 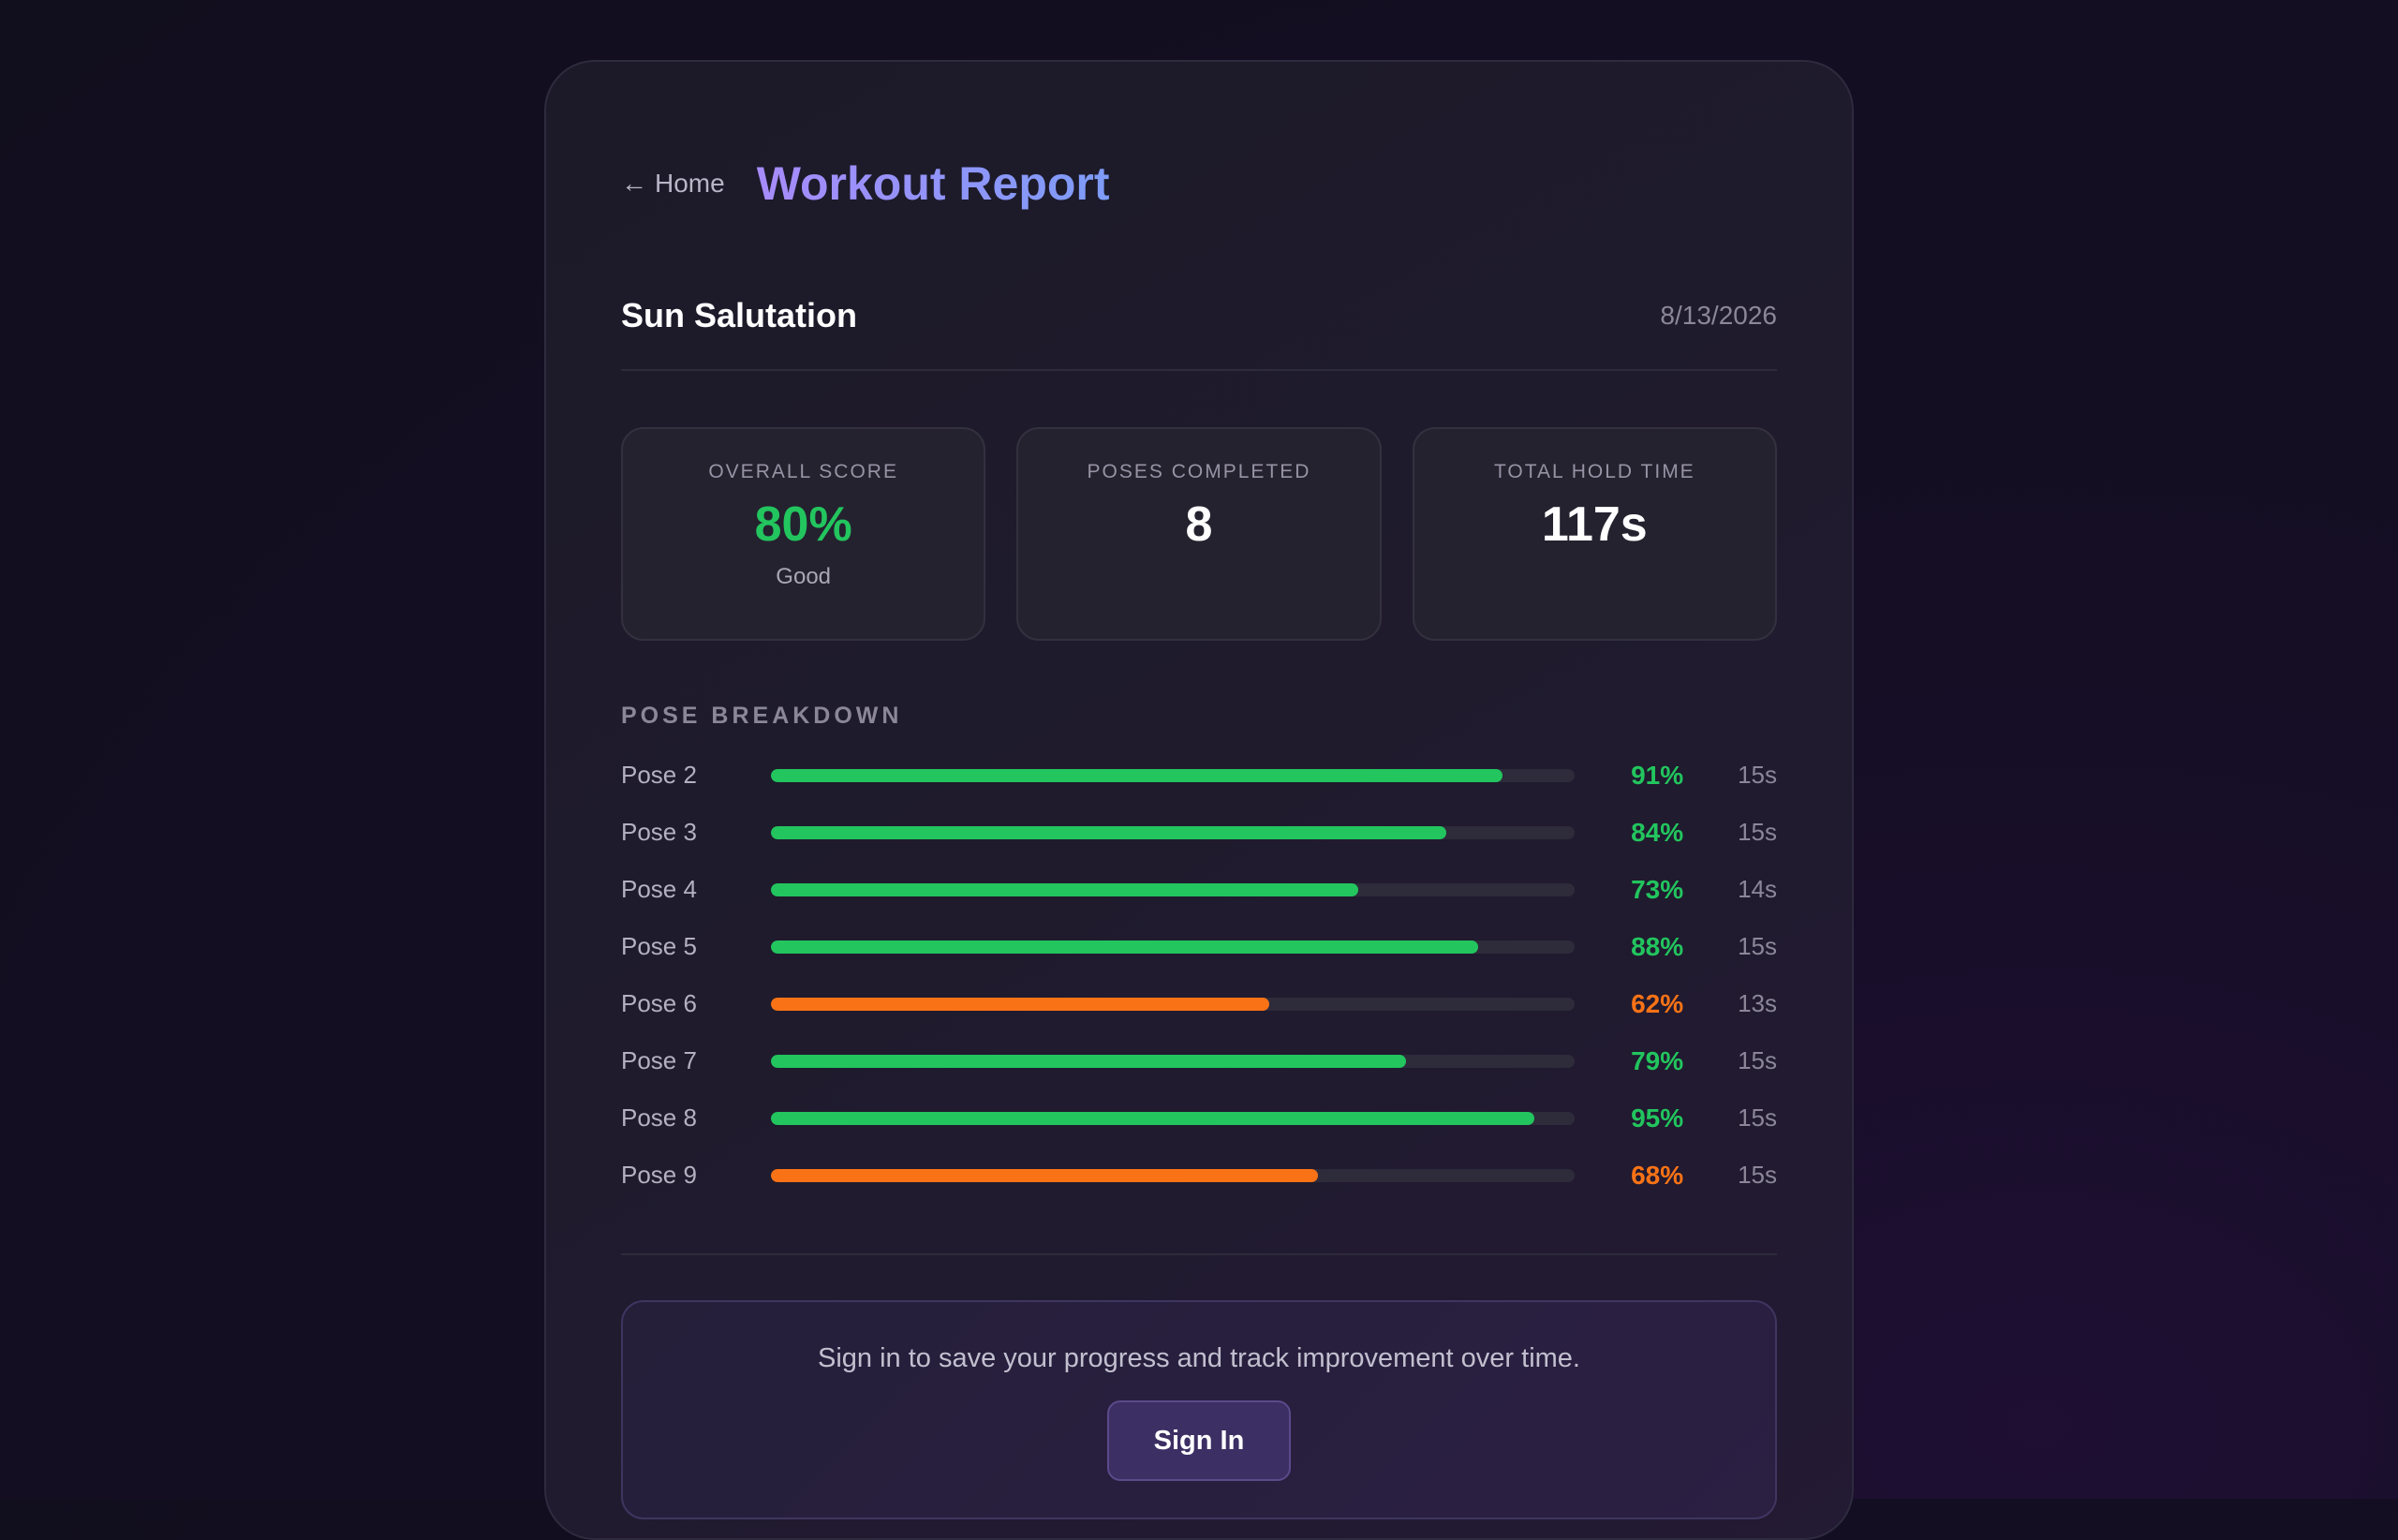 I want to click on pose-row: Pose 4 73% 14s, so click(x=1199, y=889).